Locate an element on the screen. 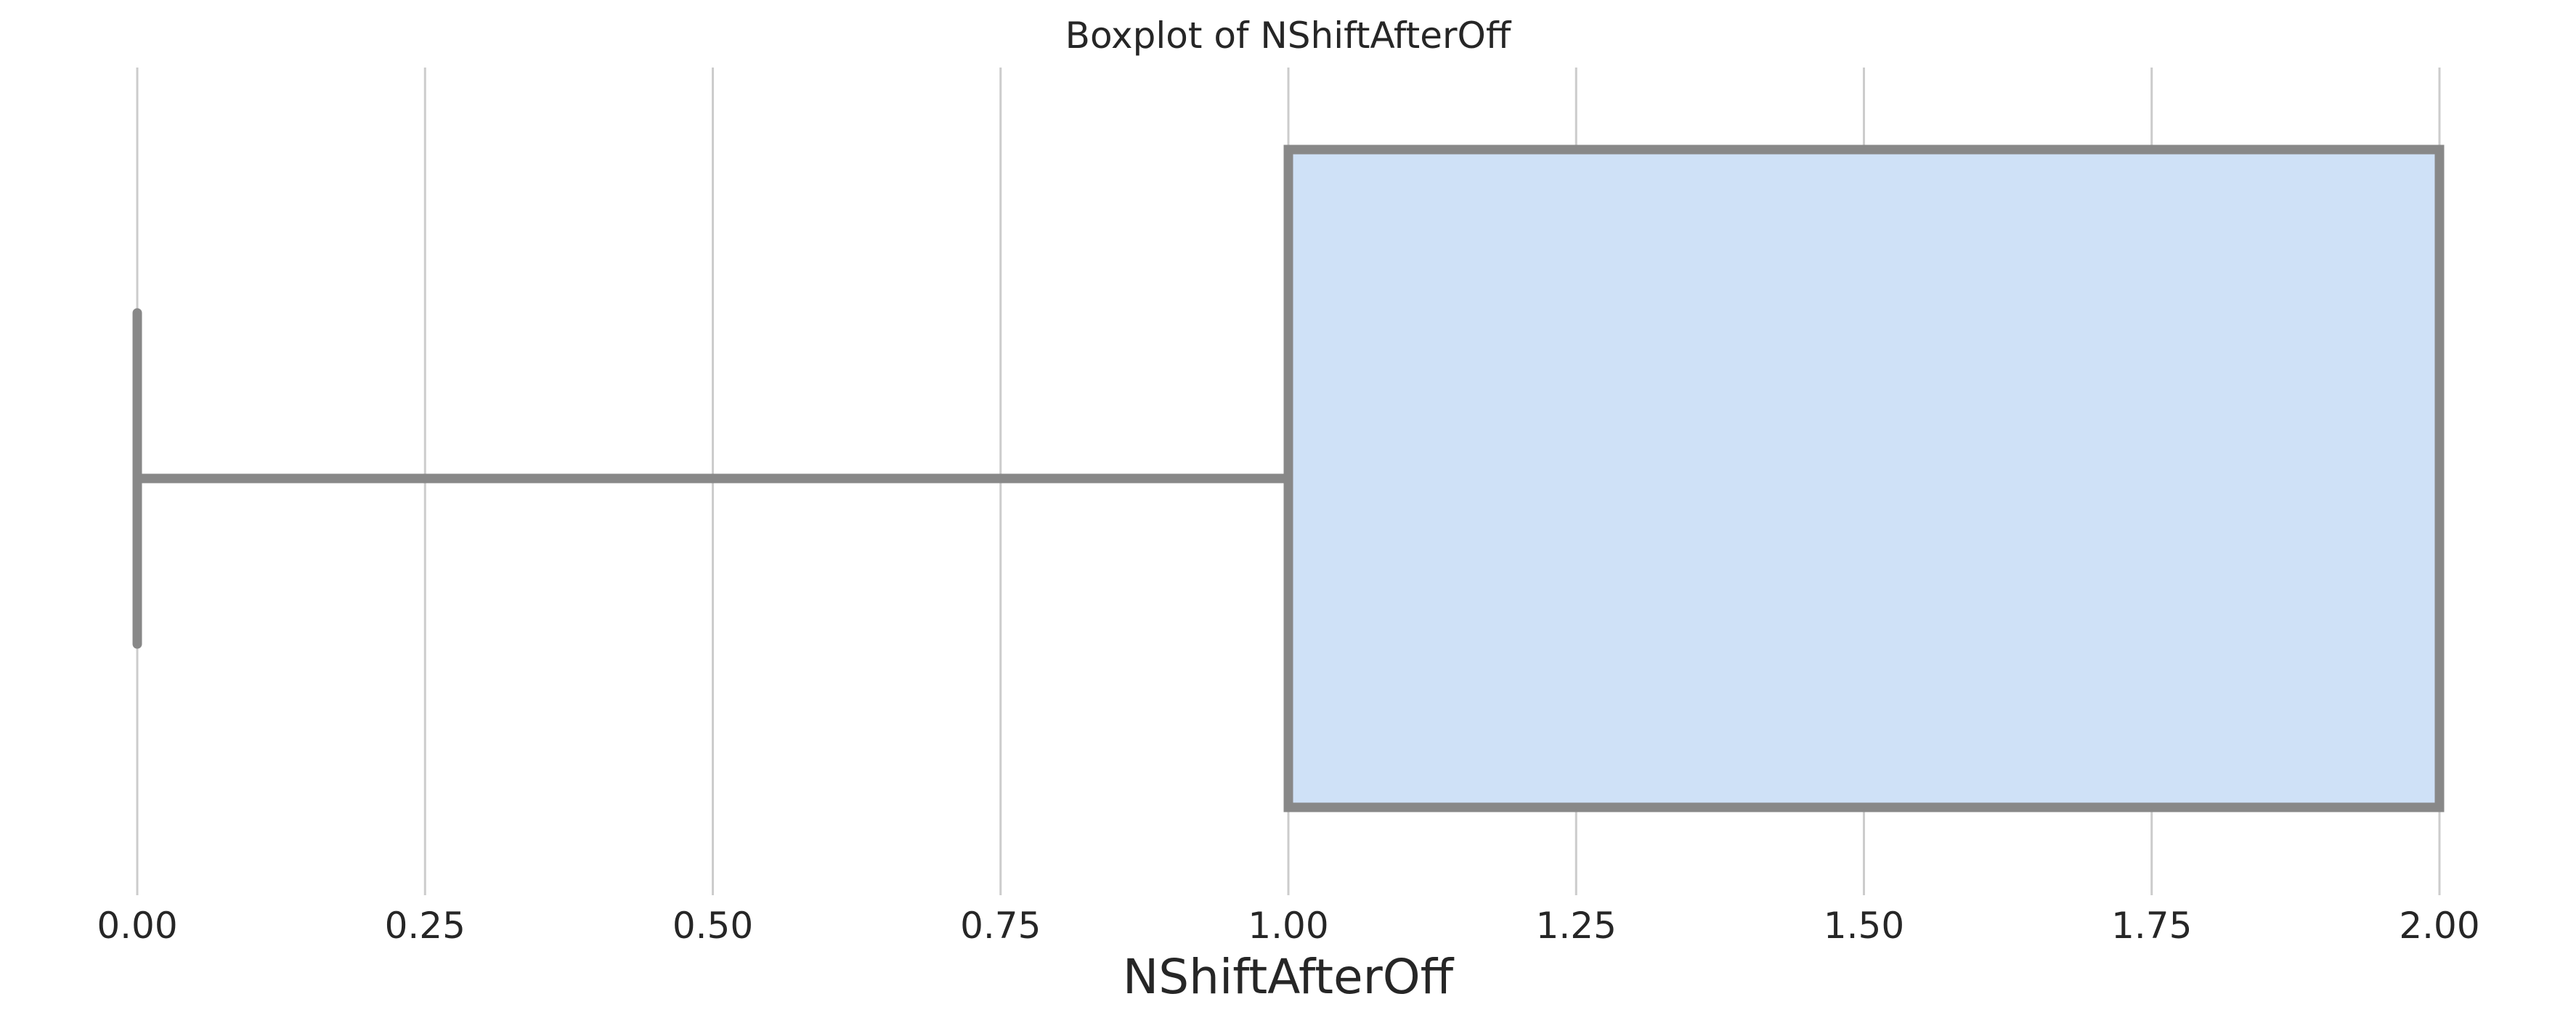 Image resolution: width=2576 pixels, height=1023 pixels. x-tick-labels: 0.00 0.25 0.50 0.75 1.00 1.25 1.50 1.75 2.00 is located at coordinates (1288, 926).